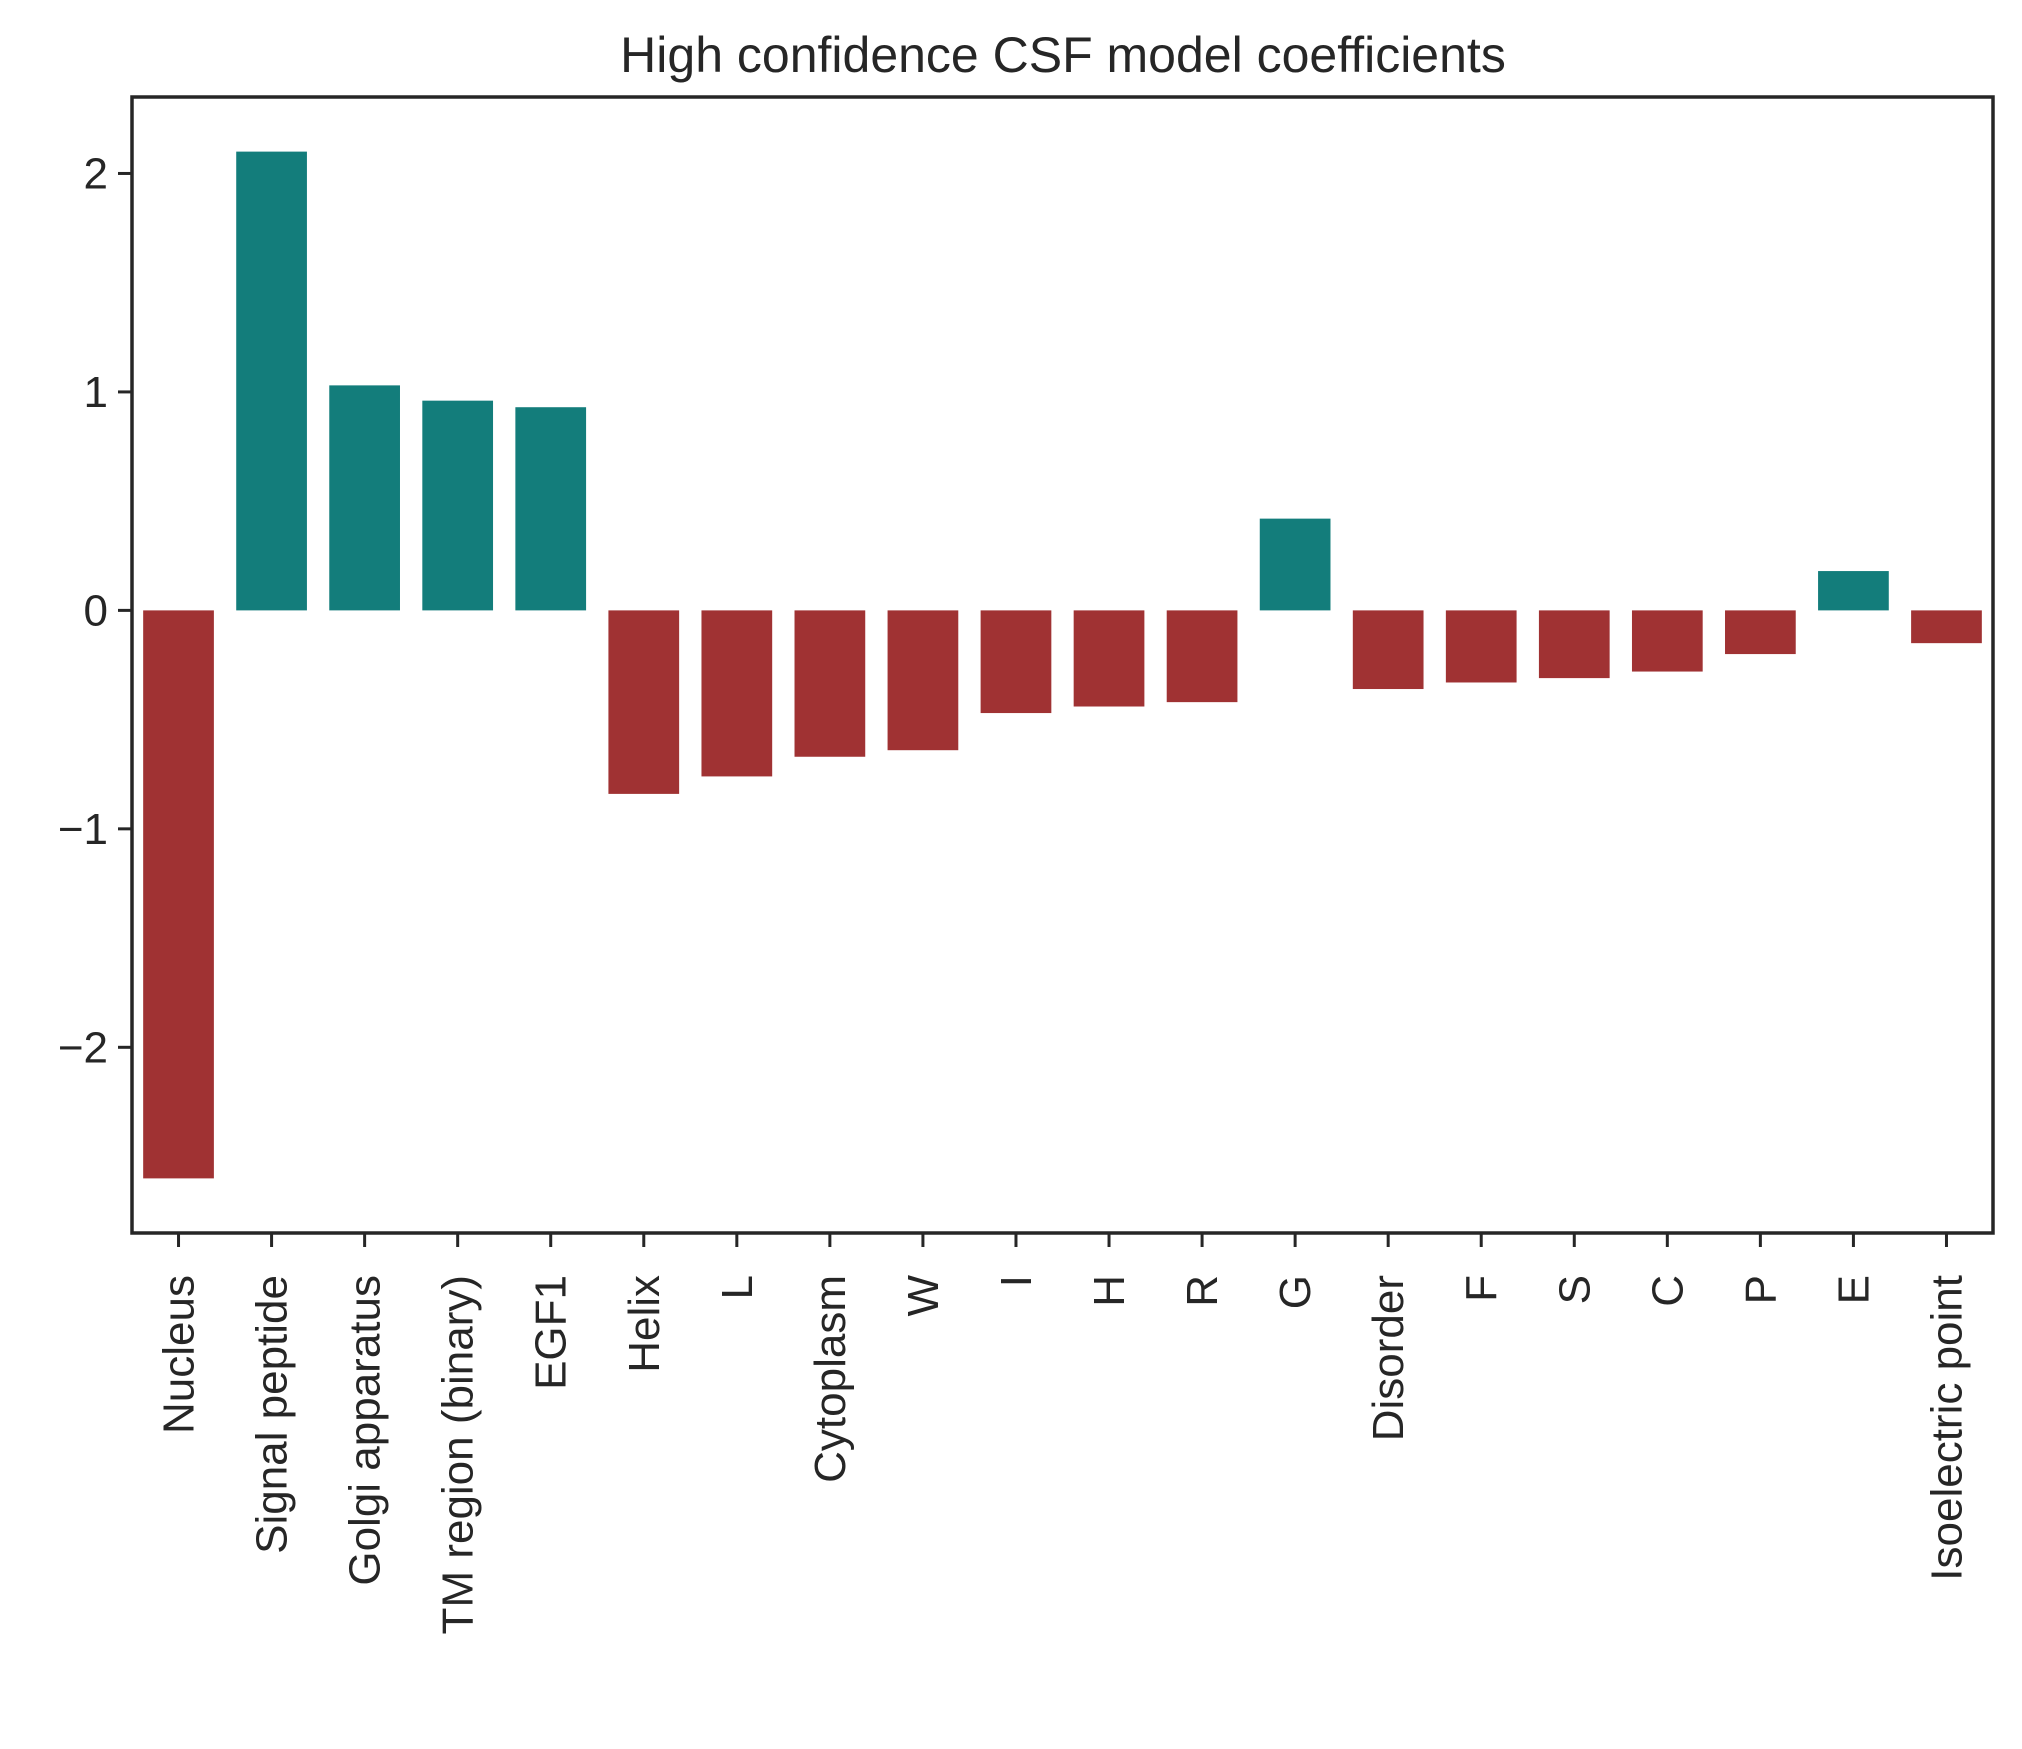 The height and width of the screenshot is (1749, 2022). What do you see at coordinates (1574, 1289) in the screenshot?
I see `x-tick-label: S` at bounding box center [1574, 1289].